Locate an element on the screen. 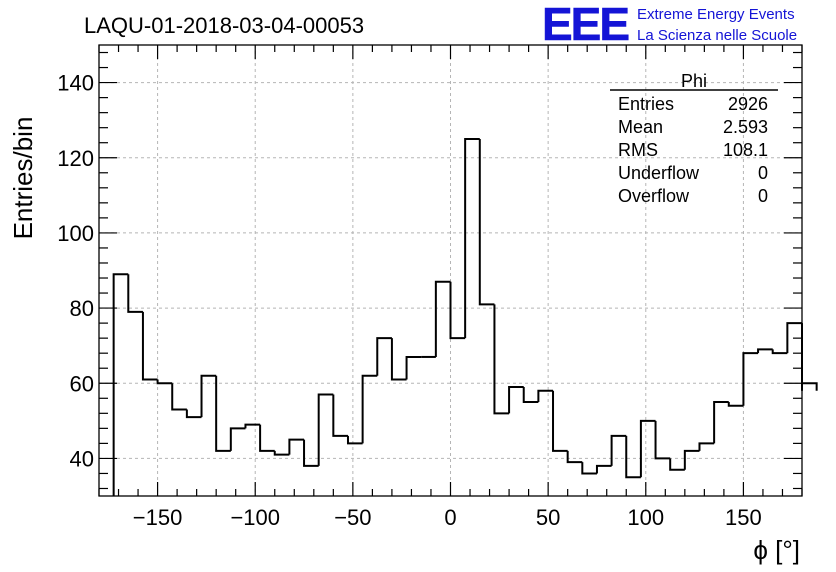 The image size is (836, 572). logo-line-1: Extreme Energy Events is located at coordinates (716, 14).